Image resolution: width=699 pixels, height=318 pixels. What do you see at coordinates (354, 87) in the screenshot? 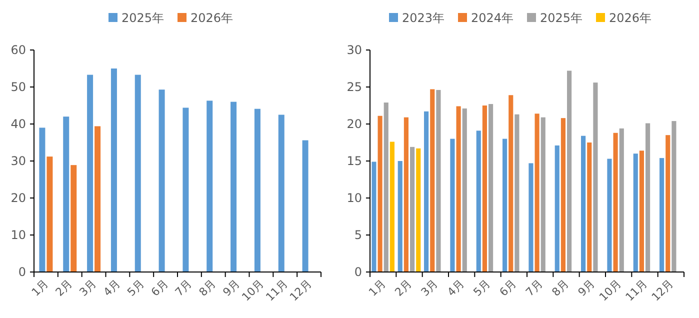
I see `y-tick-label: 25` at bounding box center [354, 87].